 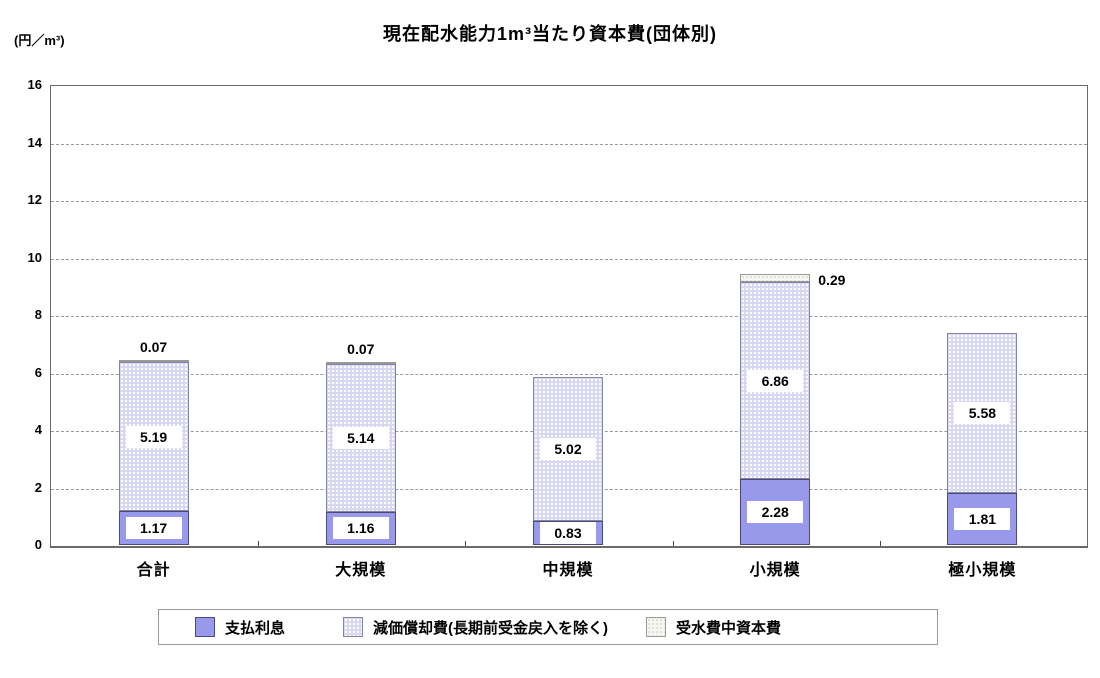 What do you see at coordinates (775, 512) in the screenshot?
I see `bar-value-label: 2.28` at bounding box center [775, 512].